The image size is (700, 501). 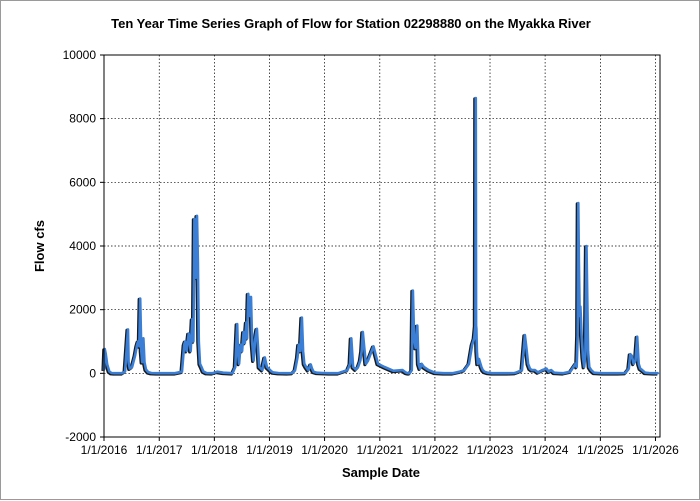 What do you see at coordinates (82, 119) in the screenshot?
I see `y-tick-label: 8000` at bounding box center [82, 119].